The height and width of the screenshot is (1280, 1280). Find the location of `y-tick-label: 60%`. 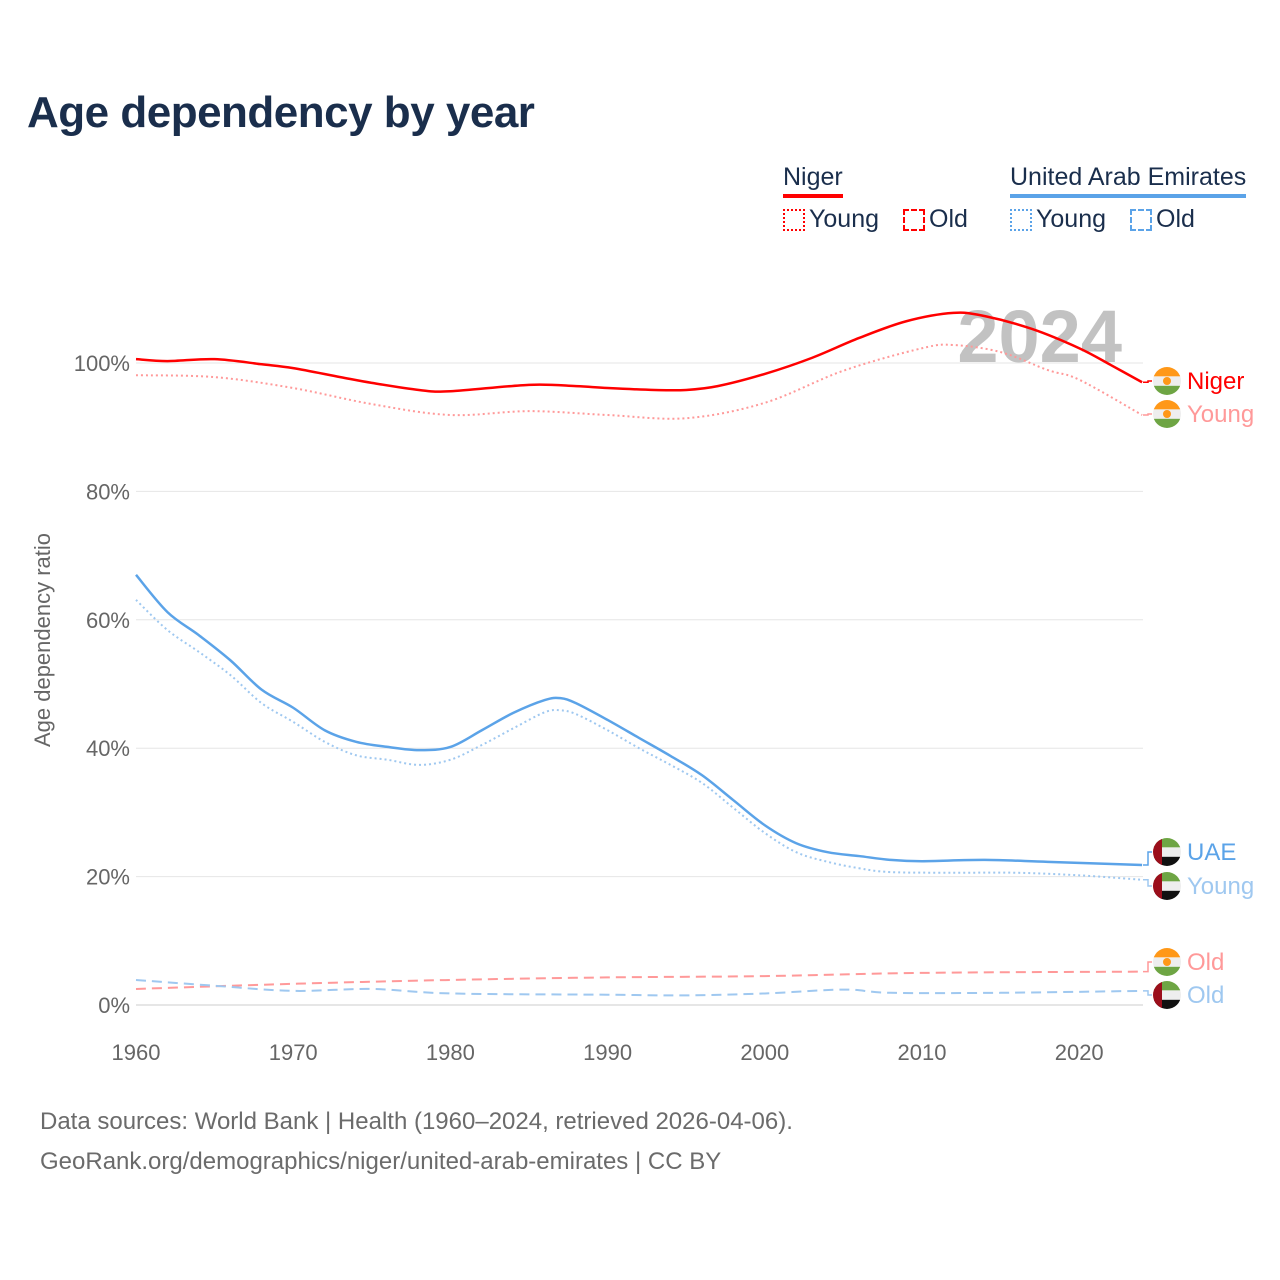

y-tick-label: 60% is located at coordinates (108, 620).